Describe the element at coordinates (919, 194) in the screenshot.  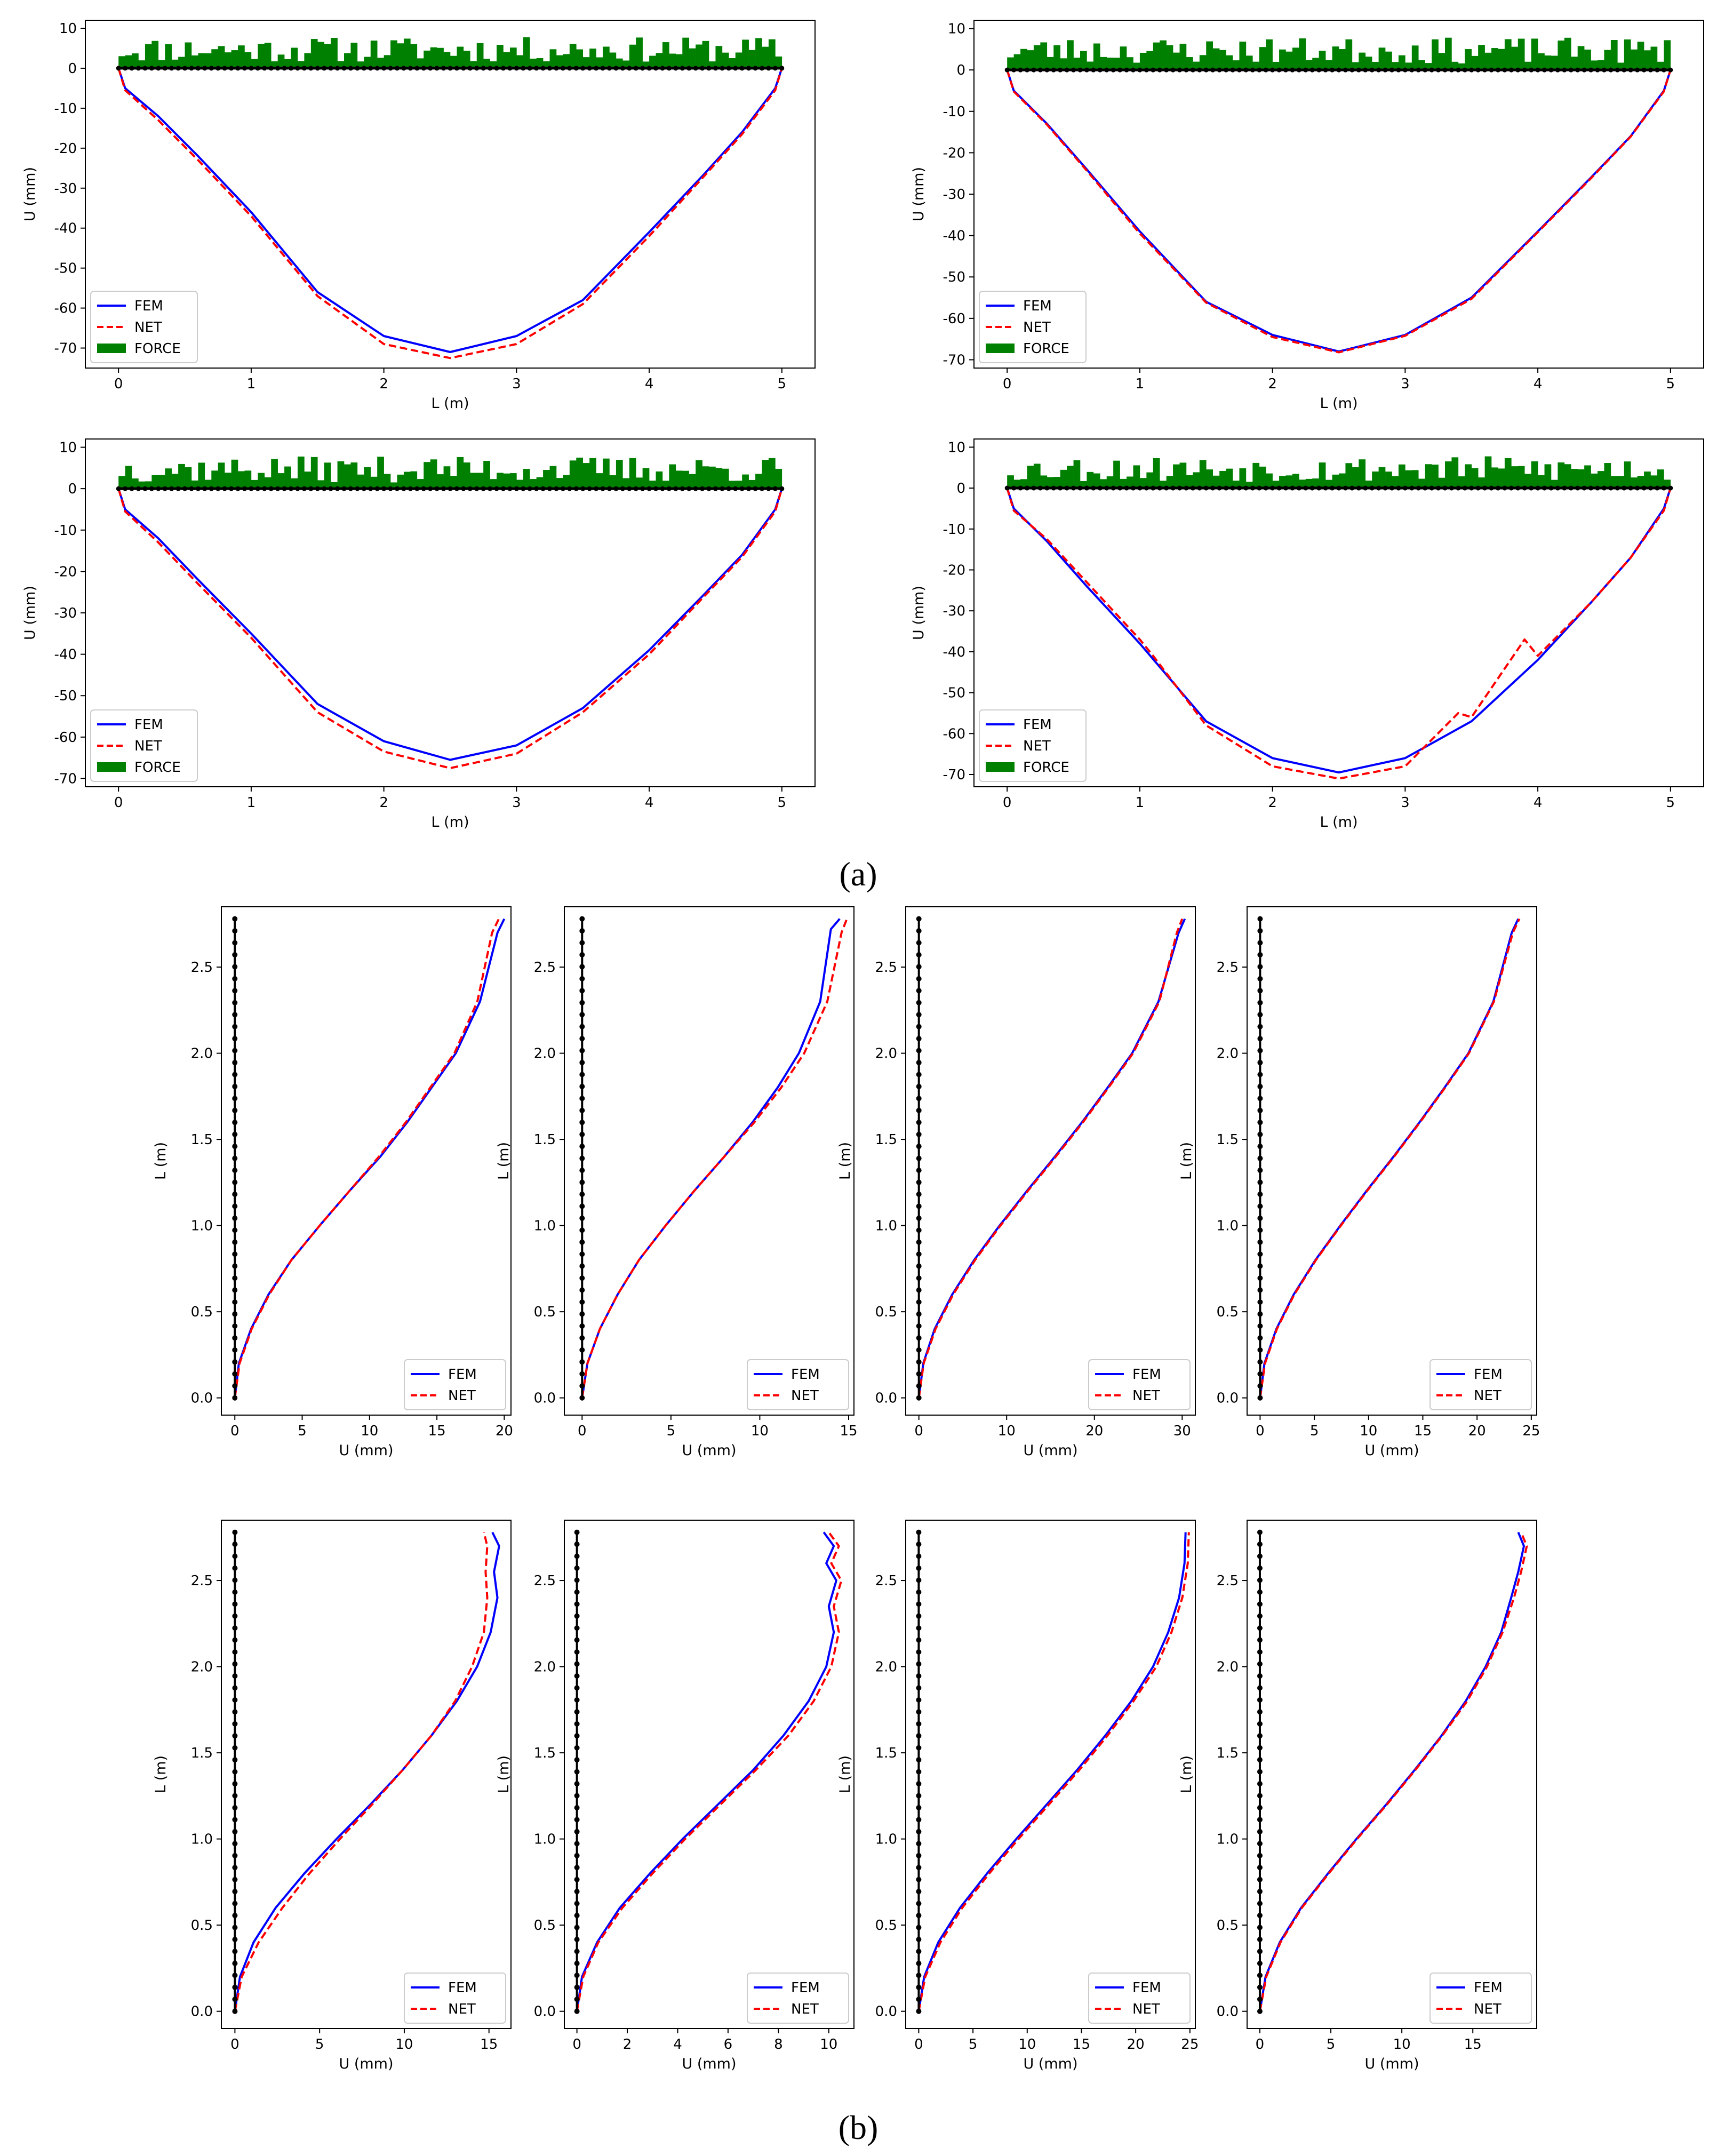
I see `y-axis-label: U (mm)` at that location.